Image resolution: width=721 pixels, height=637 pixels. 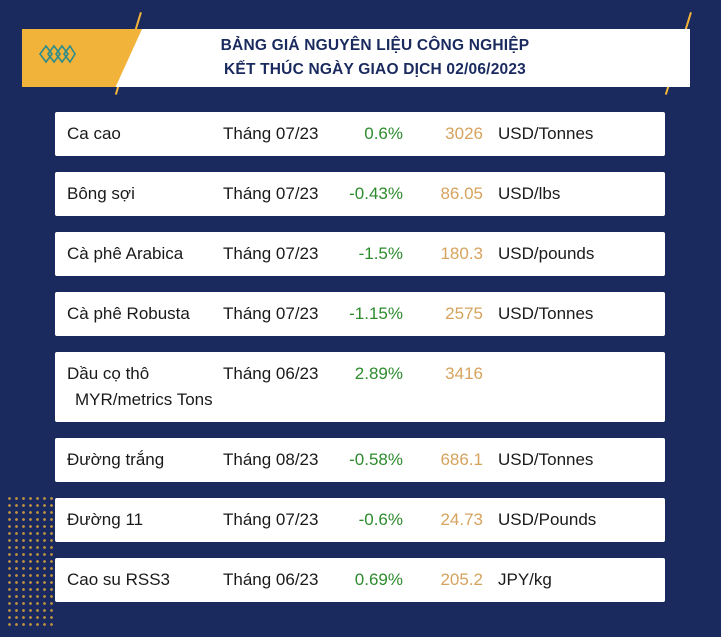 I want to click on price-change: -1.15%, so click(x=376, y=313).